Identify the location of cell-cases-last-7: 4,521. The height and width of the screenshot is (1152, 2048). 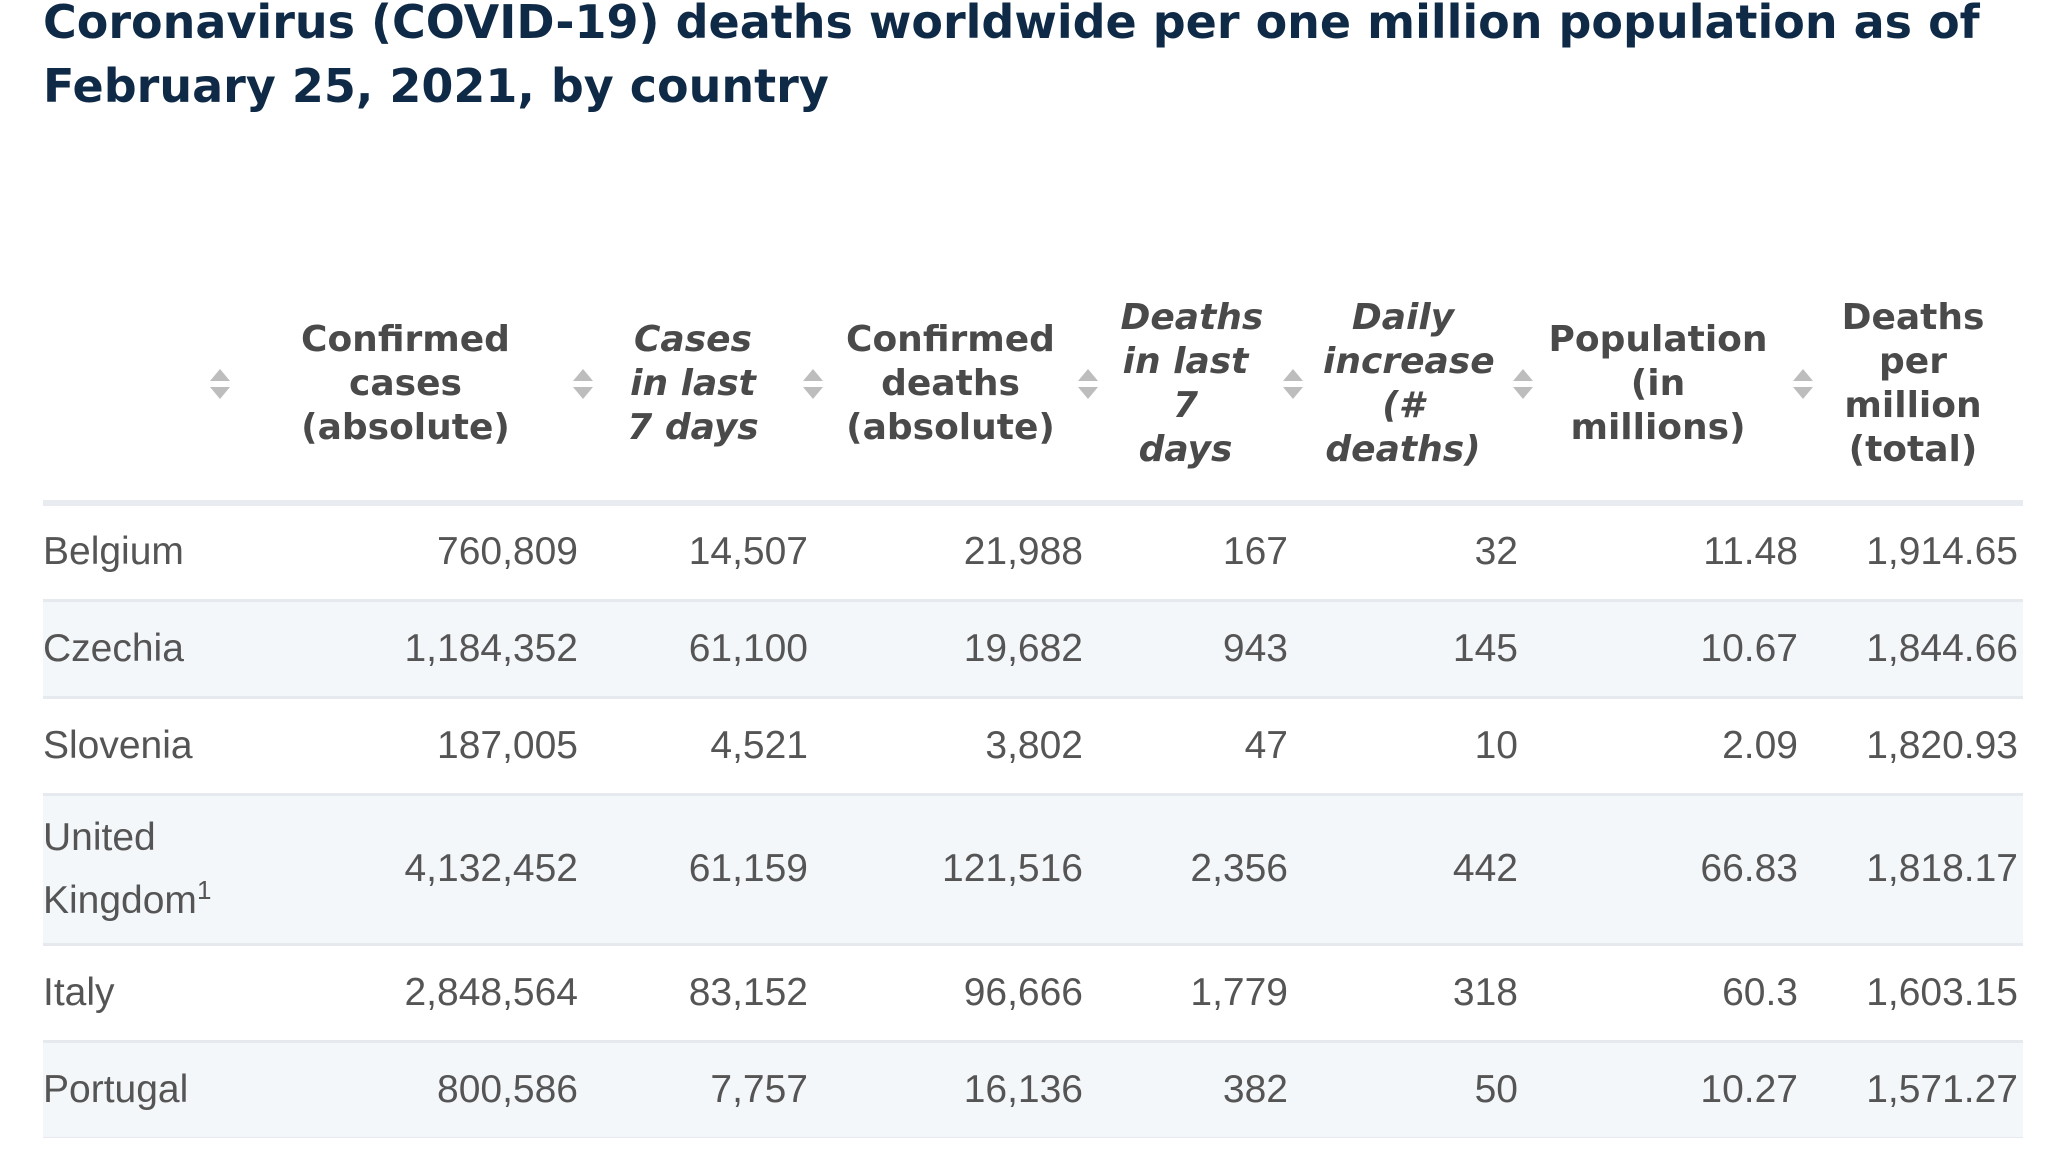
(708, 746).